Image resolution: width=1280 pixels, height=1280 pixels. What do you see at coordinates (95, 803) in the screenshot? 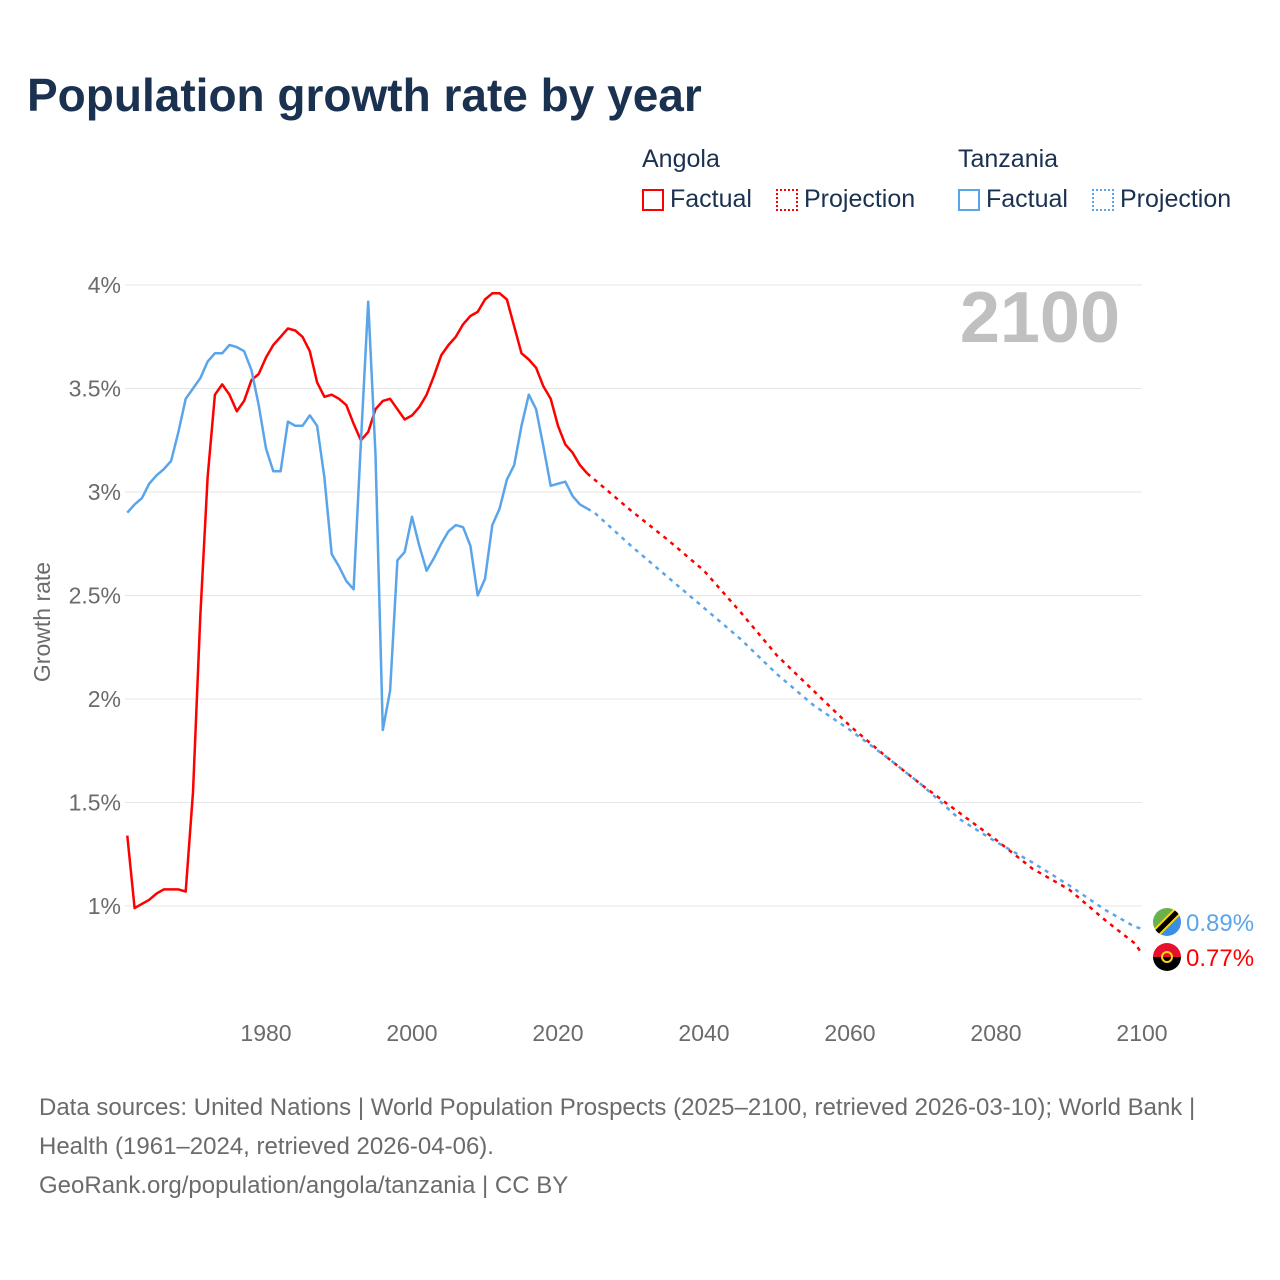
I see `y-tick-label: 1.5%` at bounding box center [95, 803].